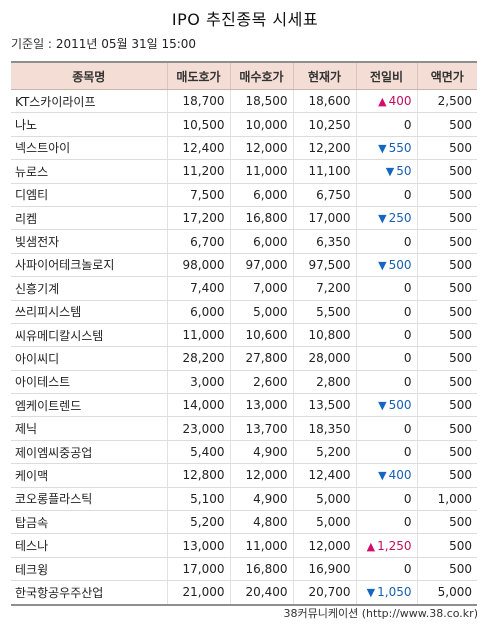  Describe the element at coordinates (198, 265) in the screenshot. I see `ask-price-cell: 98,000` at that location.